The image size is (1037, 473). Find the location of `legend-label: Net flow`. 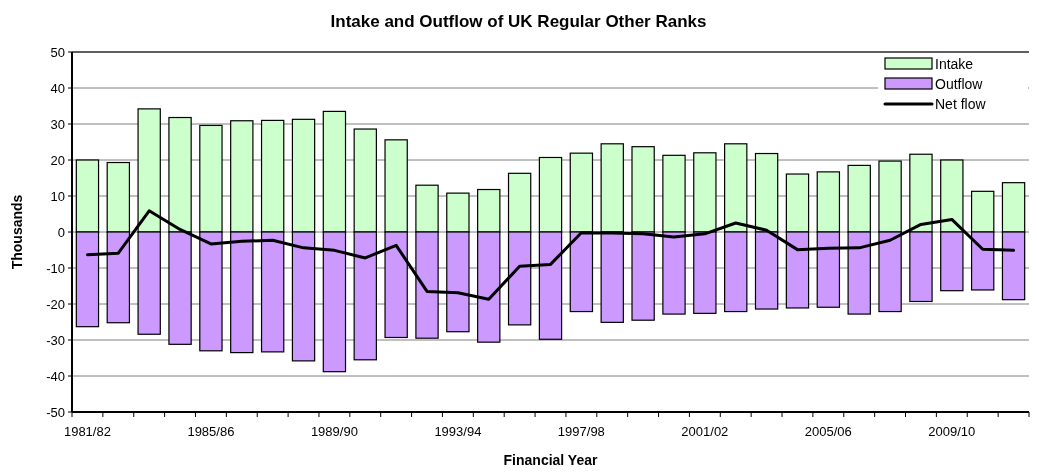

legend-label: Net flow is located at coordinates (961, 103).